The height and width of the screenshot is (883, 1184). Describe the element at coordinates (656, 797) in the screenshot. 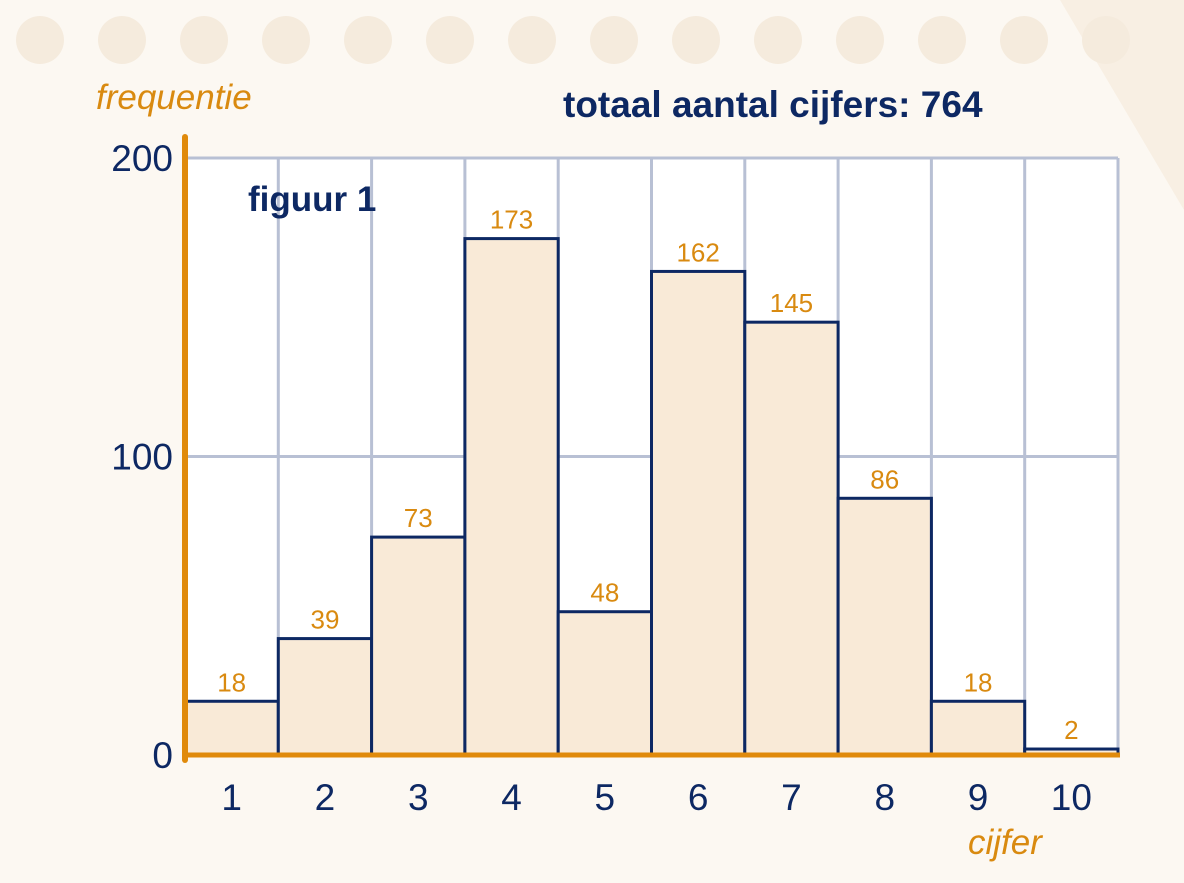

I see `x-tick-labels-group: 1 2 3 4 5 6 7 8 9 10` at that location.